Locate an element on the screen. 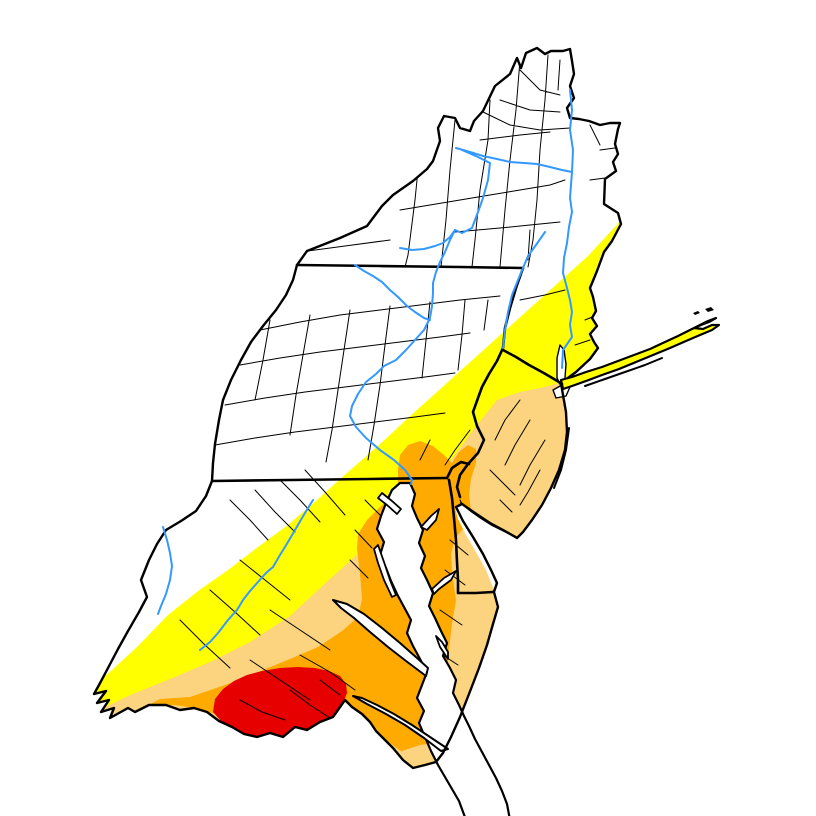  delaware-arc is located at coordinates (458, 470).